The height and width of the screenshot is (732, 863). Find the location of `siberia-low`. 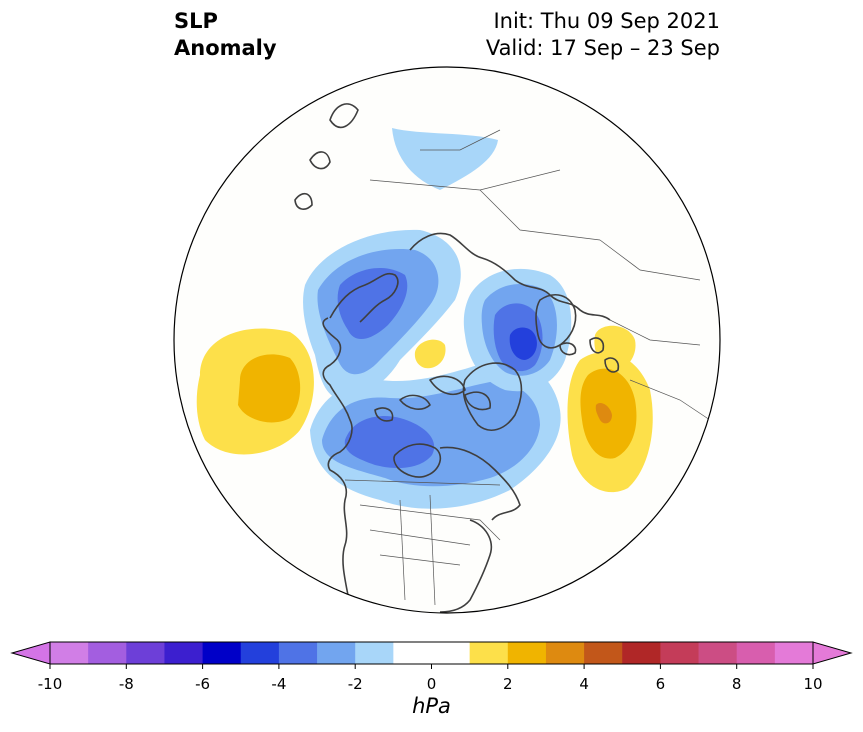

siberia-low is located at coordinates (445, 159).